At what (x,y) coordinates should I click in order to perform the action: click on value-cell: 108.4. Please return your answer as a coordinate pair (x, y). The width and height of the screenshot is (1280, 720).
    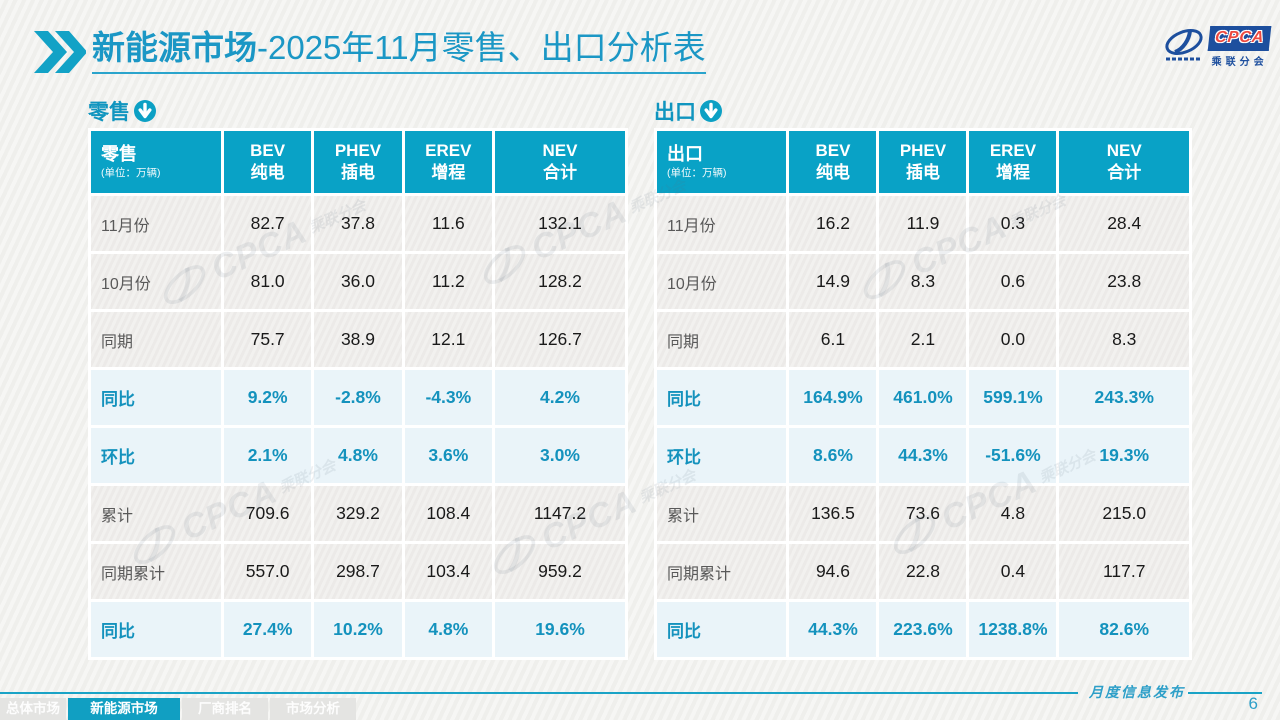
    Looking at the image, I should click on (448, 513).